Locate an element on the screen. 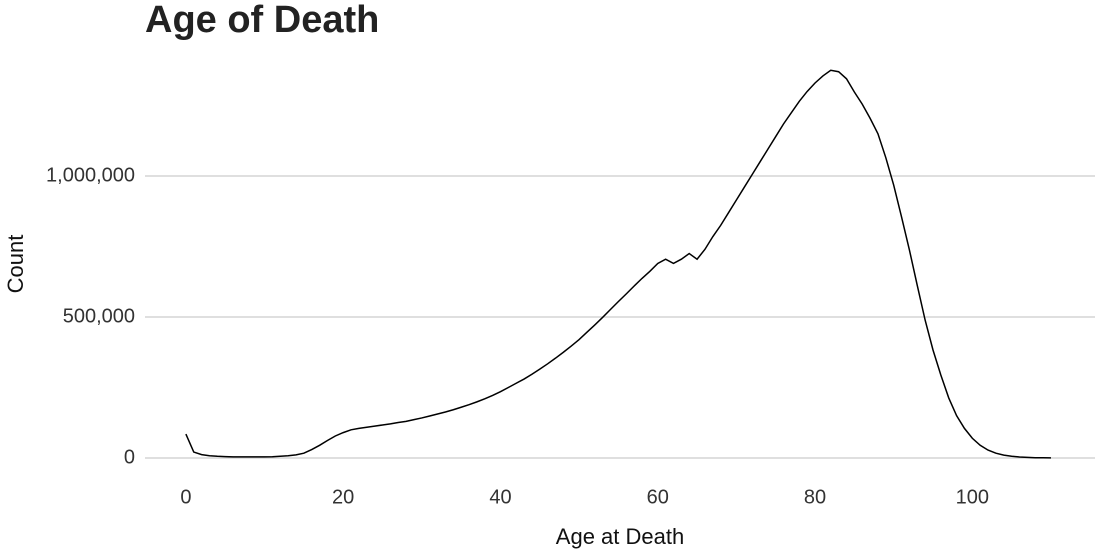  x-tick-label: 60 is located at coordinates (658, 497).